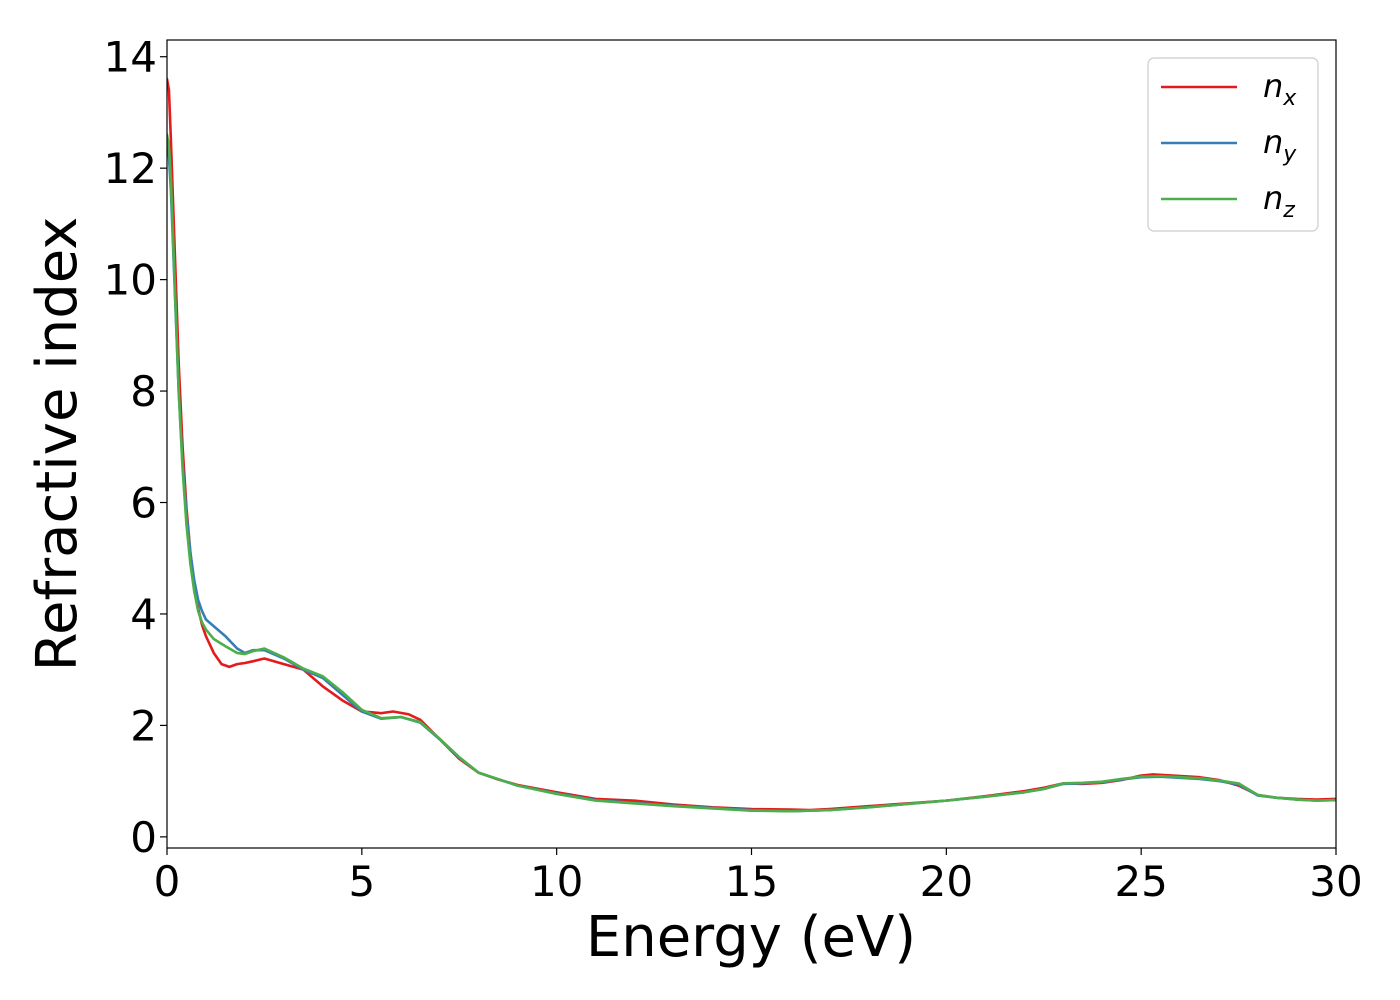 The width and height of the screenshot is (1400, 1000). What do you see at coordinates (130, 168) in the screenshot?
I see `y-tick-label: 12` at bounding box center [130, 168].